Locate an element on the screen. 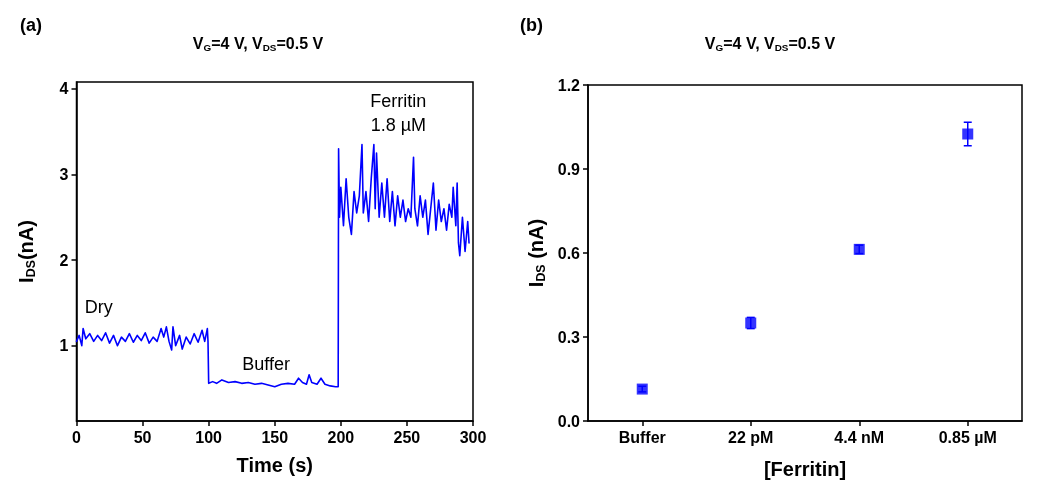 The width and height of the screenshot is (1040, 492). x-tick-label: 100 is located at coordinates (209, 437).